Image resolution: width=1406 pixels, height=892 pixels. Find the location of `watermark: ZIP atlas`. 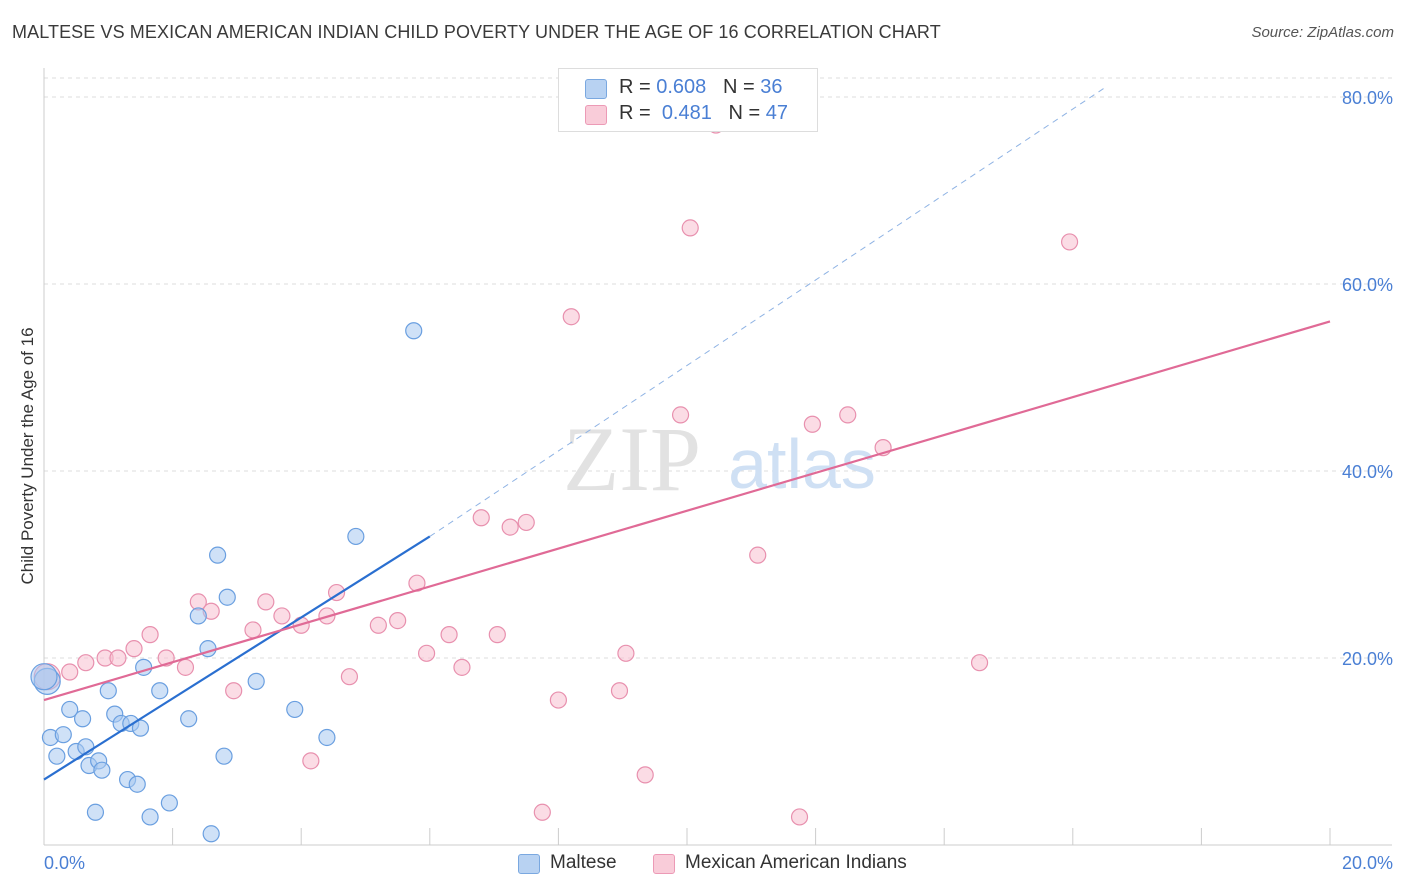

watermark: ZIP atlas is located at coordinates (719, 459).